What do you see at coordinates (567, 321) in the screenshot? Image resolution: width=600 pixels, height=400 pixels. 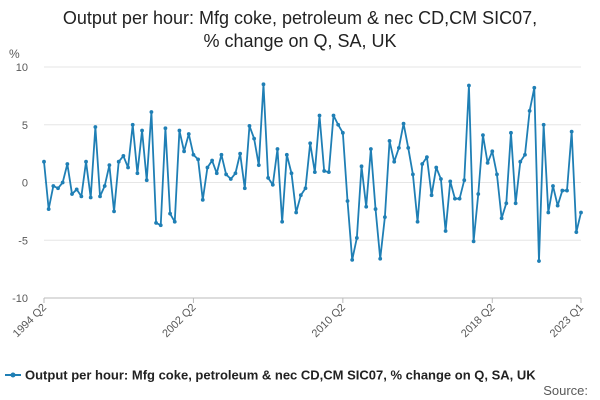 I see `x-tick-label: 2023 Q1` at bounding box center [567, 321].